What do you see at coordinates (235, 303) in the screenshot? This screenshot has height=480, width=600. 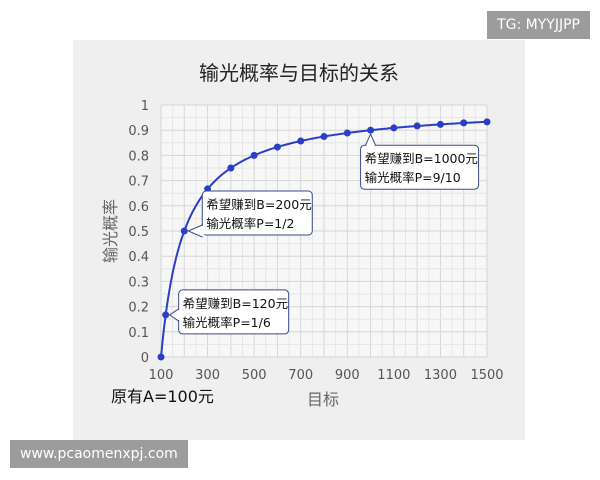 I see `annotation-text: 希望赚到B=120元` at bounding box center [235, 303].